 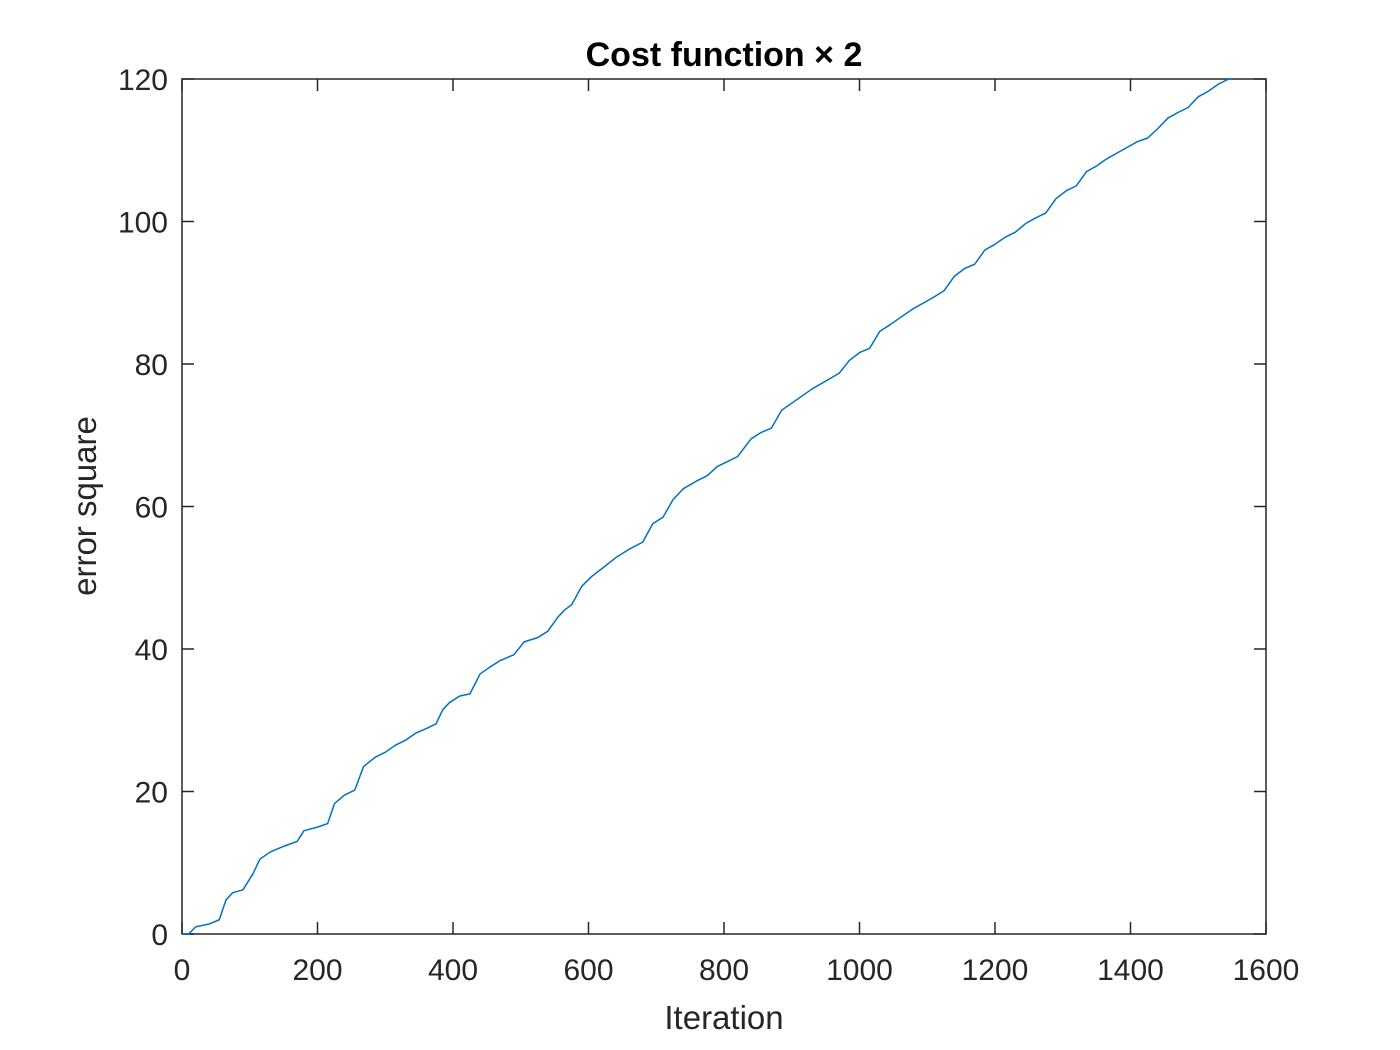 I want to click on x-tick-label: 200, so click(x=317, y=970).